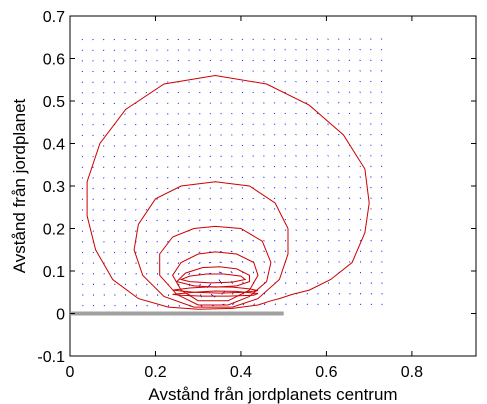 This screenshot has width=487, height=404. What do you see at coordinates (155, 372) in the screenshot?
I see `x-tick-label: 0.2` at bounding box center [155, 372].